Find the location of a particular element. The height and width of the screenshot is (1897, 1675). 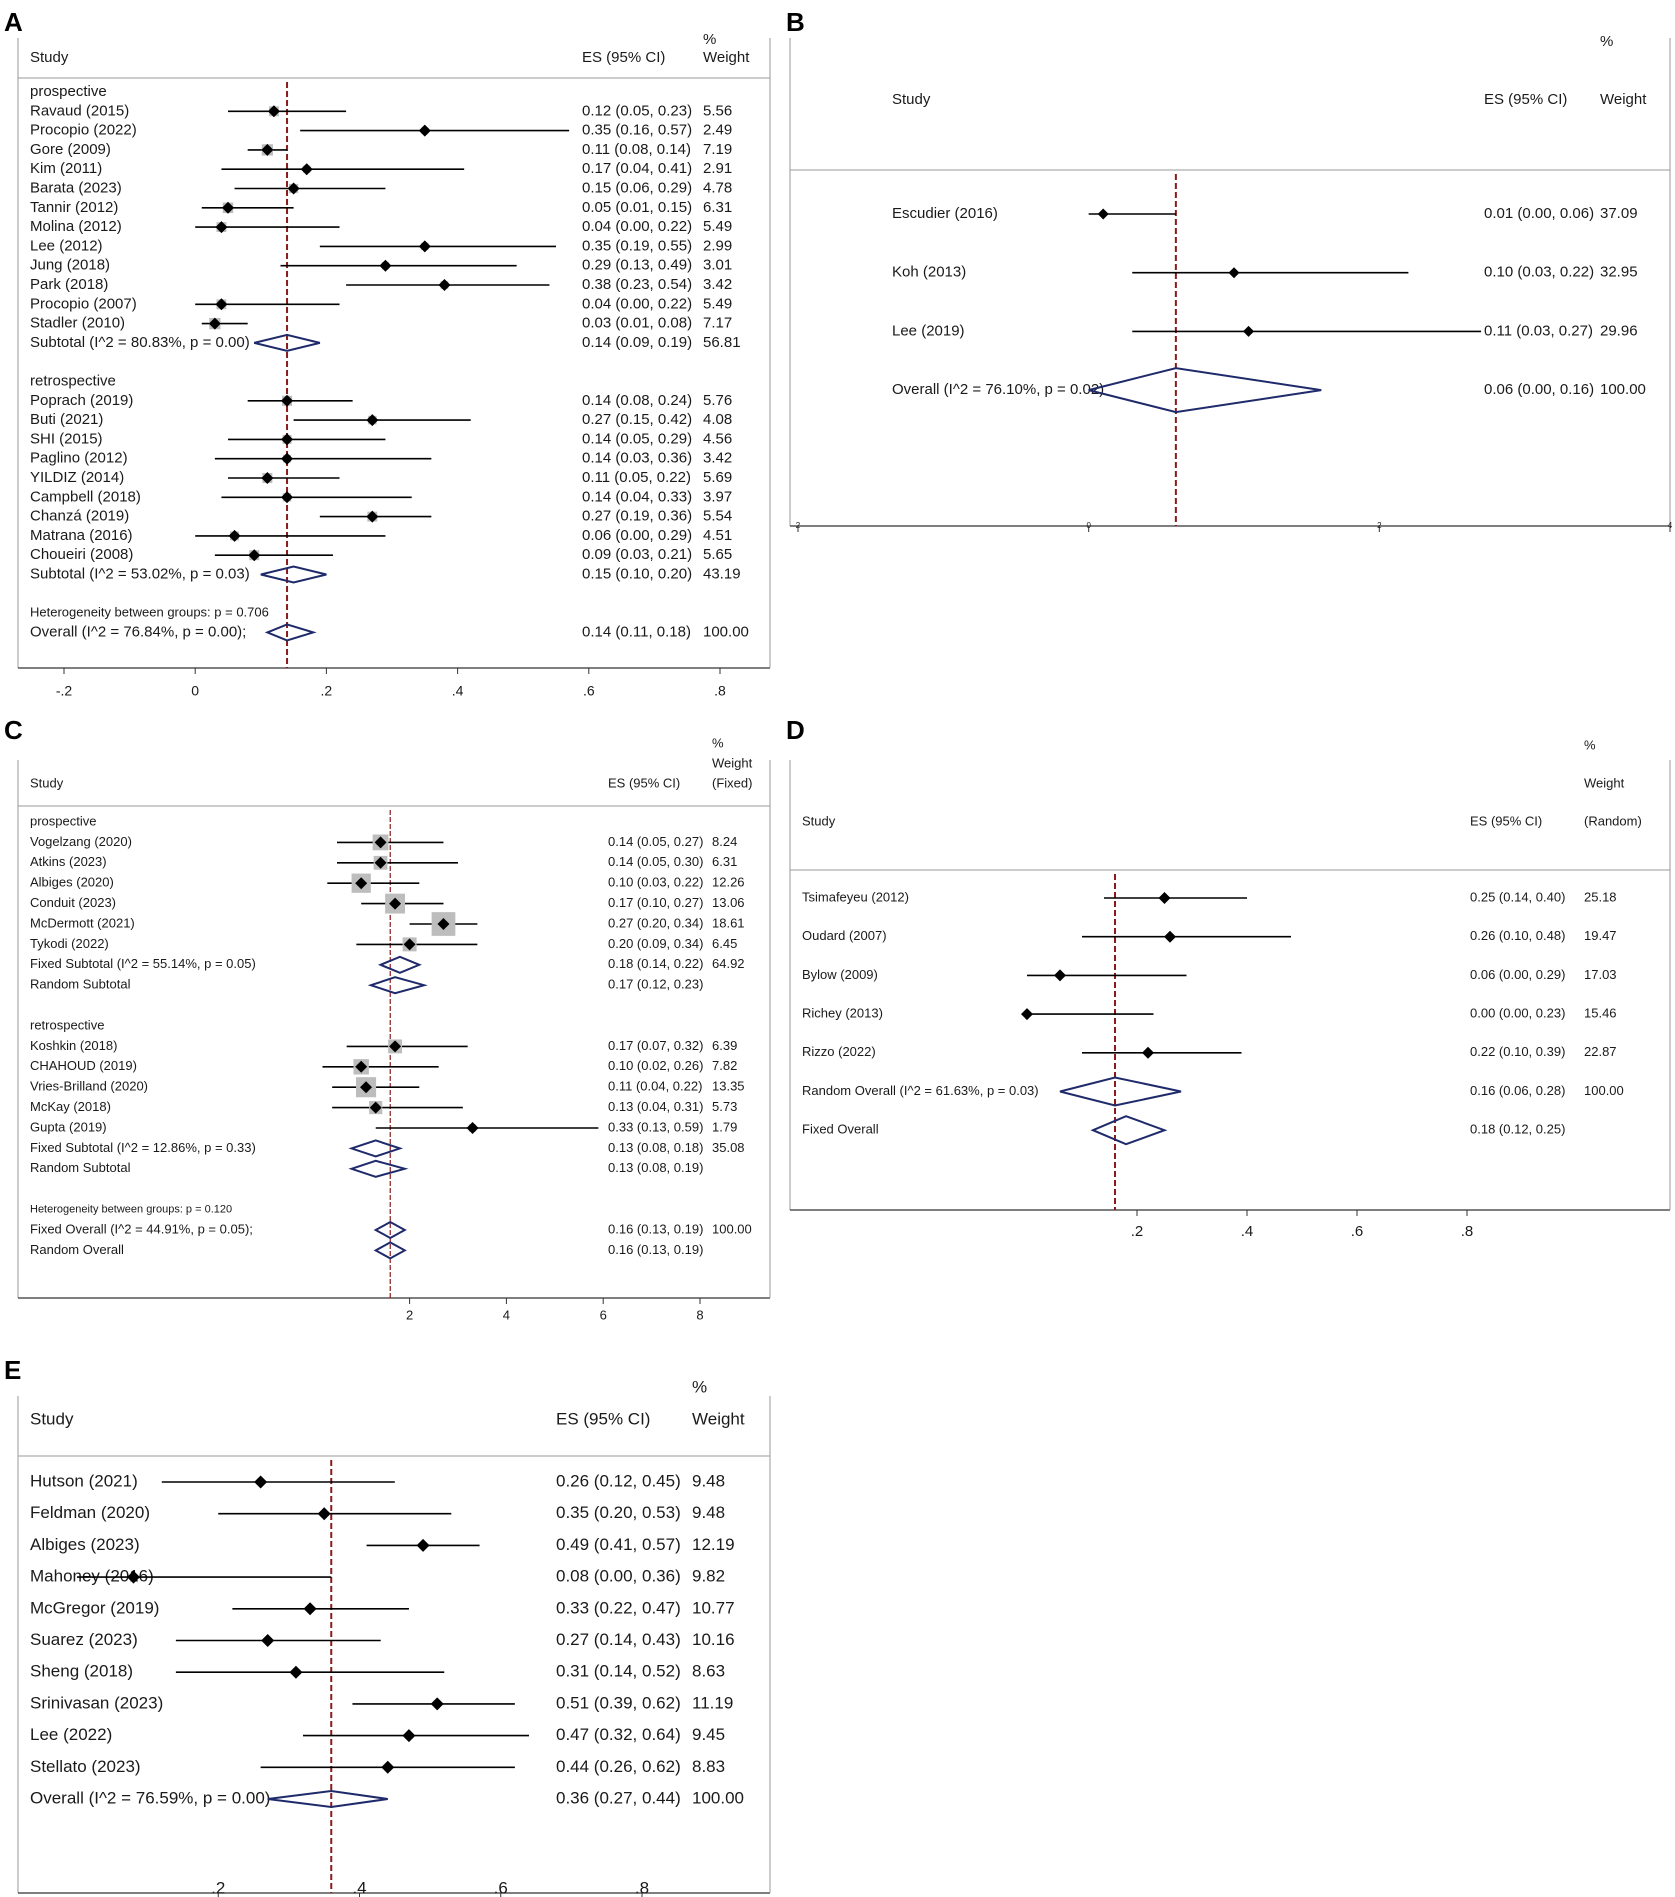

es-ci-text: 0.09 (0.03, 0.21) is located at coordinates (637, 554).